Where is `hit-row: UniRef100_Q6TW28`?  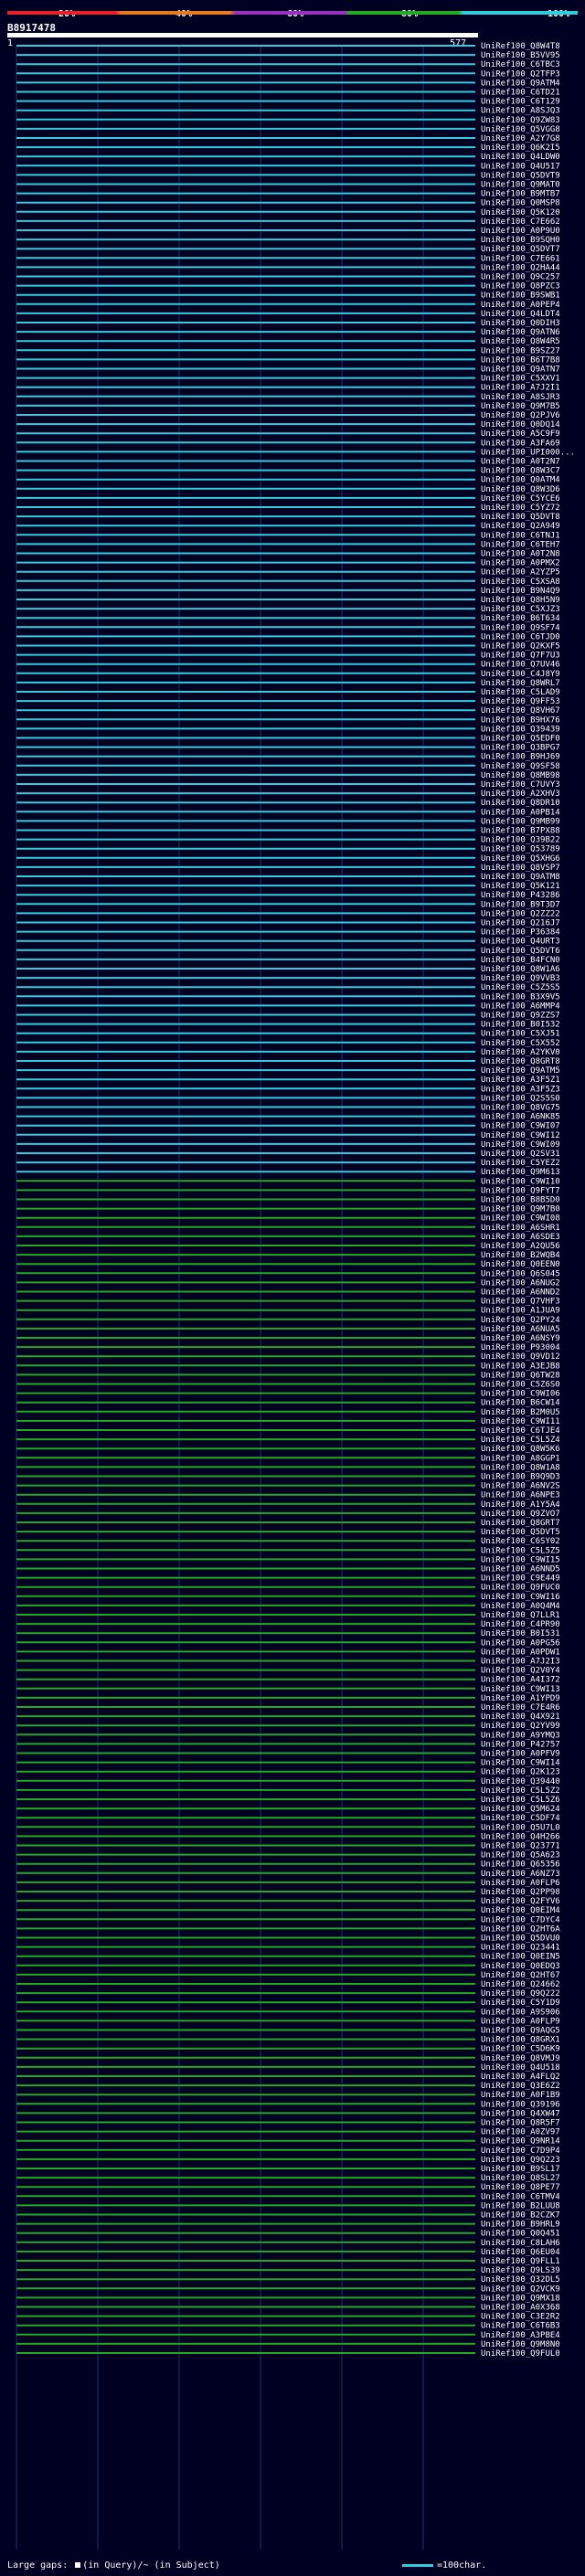
hit-row: UniRef100_Q6TW28 is located at coordinates (288, 1375).